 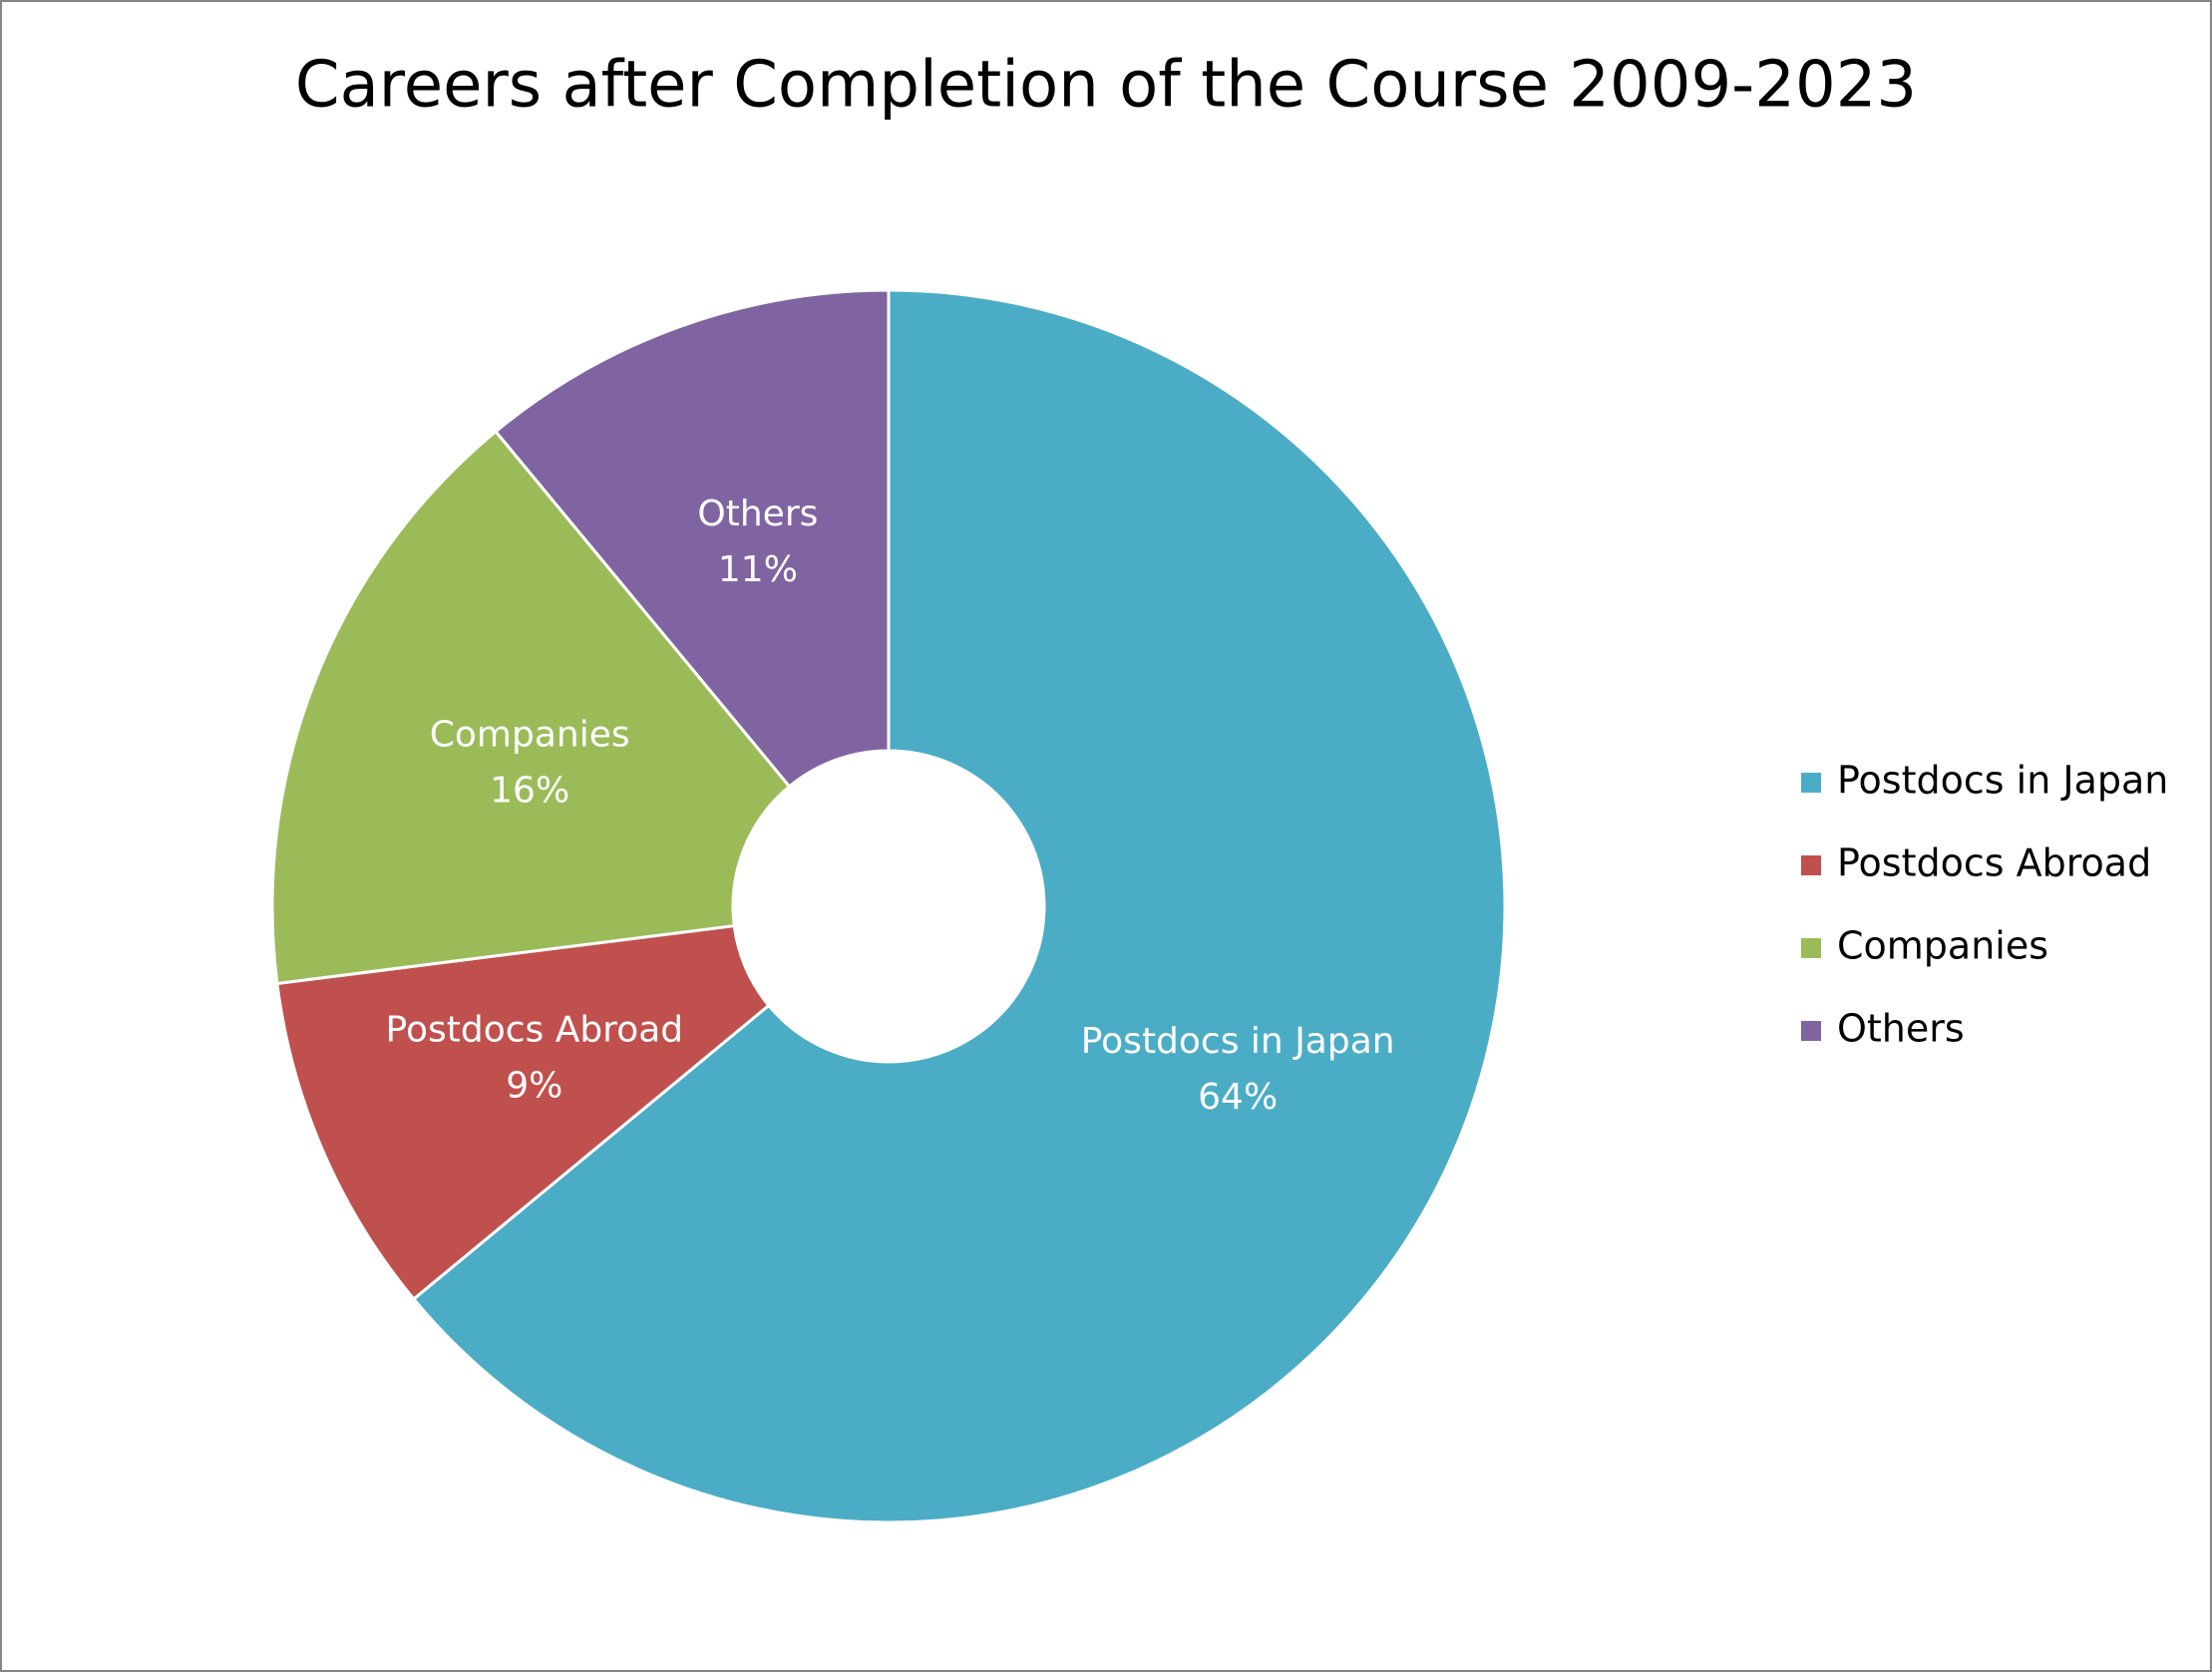 I want to click on data-label-value: 9%, so click(x=534, y=1086).